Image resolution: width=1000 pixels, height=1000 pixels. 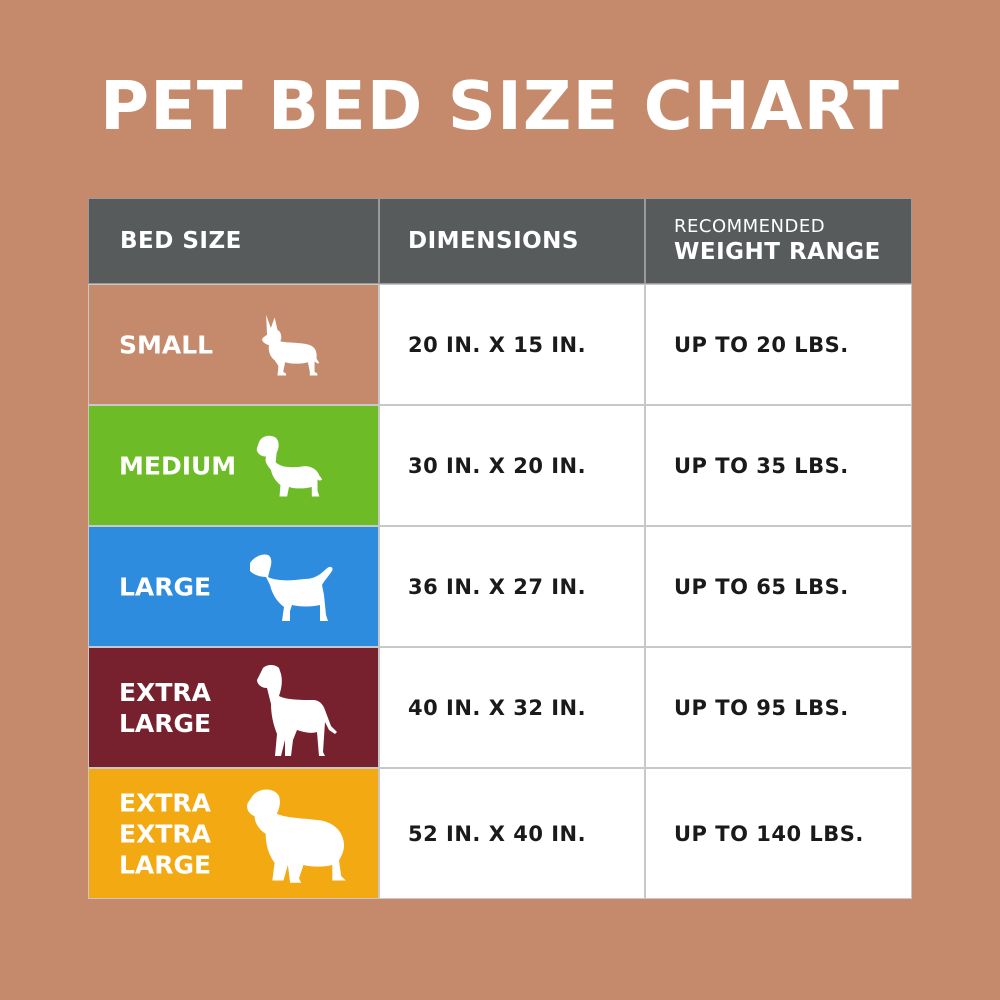 I want to click on size-label-small: SMALL, so click(x=166, y=344).